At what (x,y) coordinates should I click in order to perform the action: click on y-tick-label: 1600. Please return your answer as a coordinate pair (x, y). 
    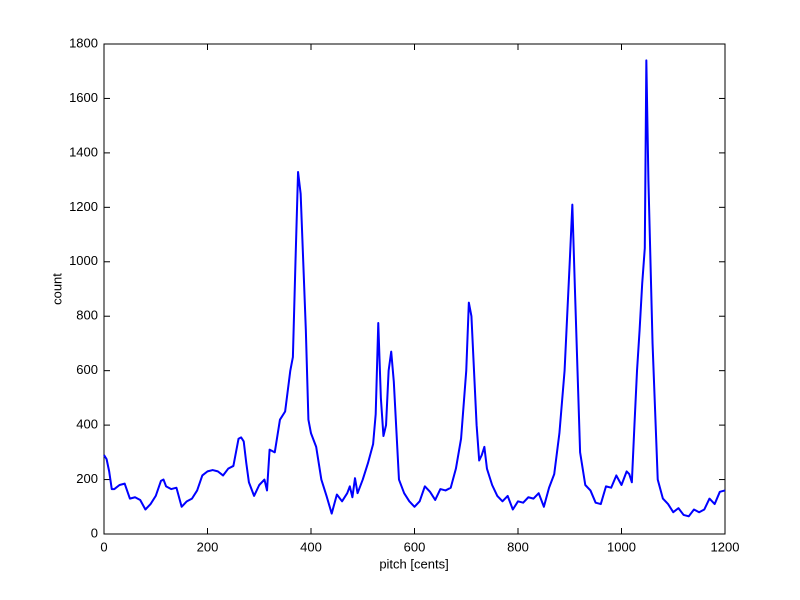
    Looking at the image, I should click on (83, 97).